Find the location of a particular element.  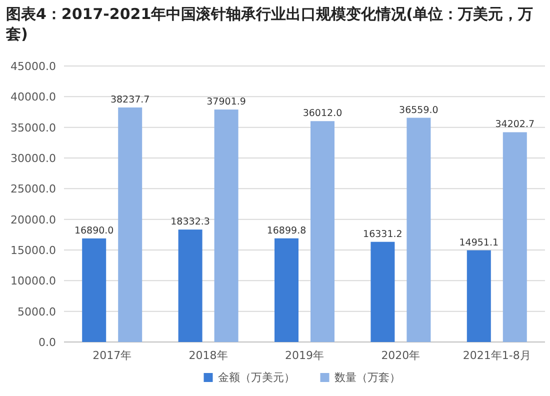

data-label: 16890.0 is located at coordinates (94, 230).